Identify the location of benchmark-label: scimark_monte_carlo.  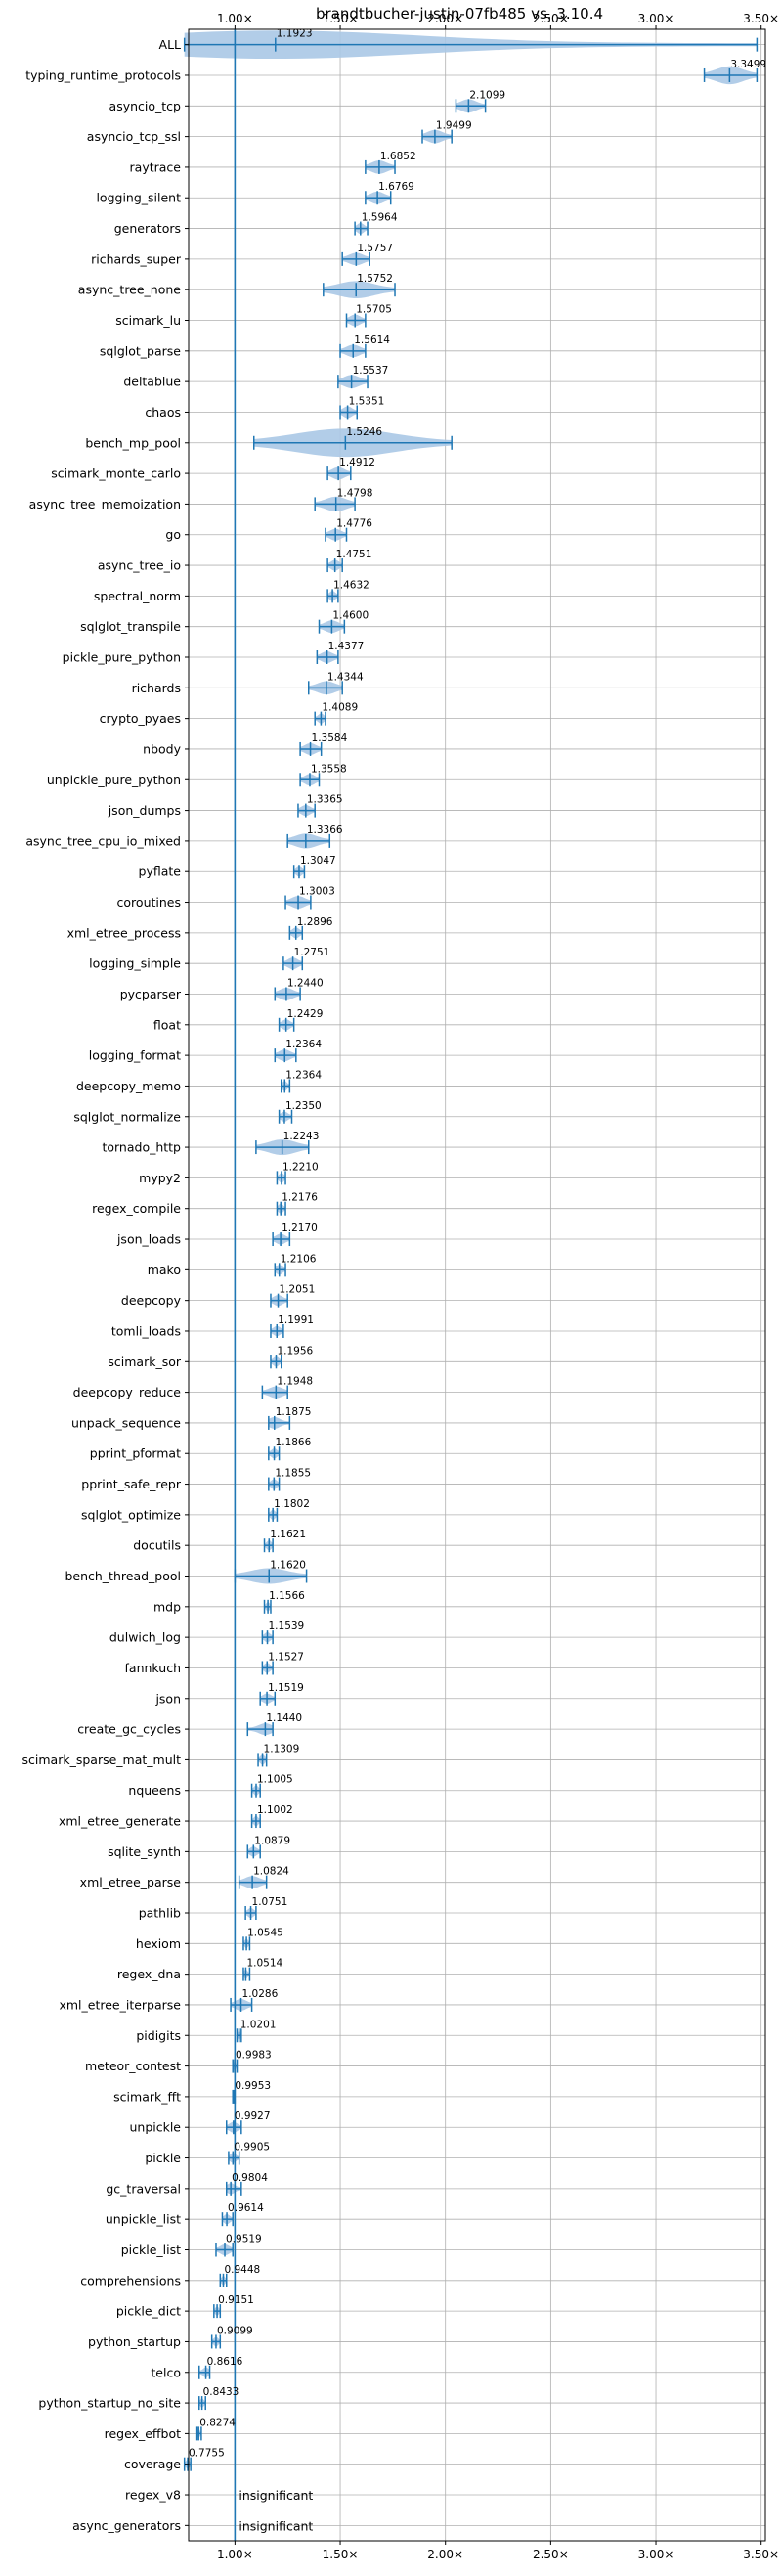
(116, 474).